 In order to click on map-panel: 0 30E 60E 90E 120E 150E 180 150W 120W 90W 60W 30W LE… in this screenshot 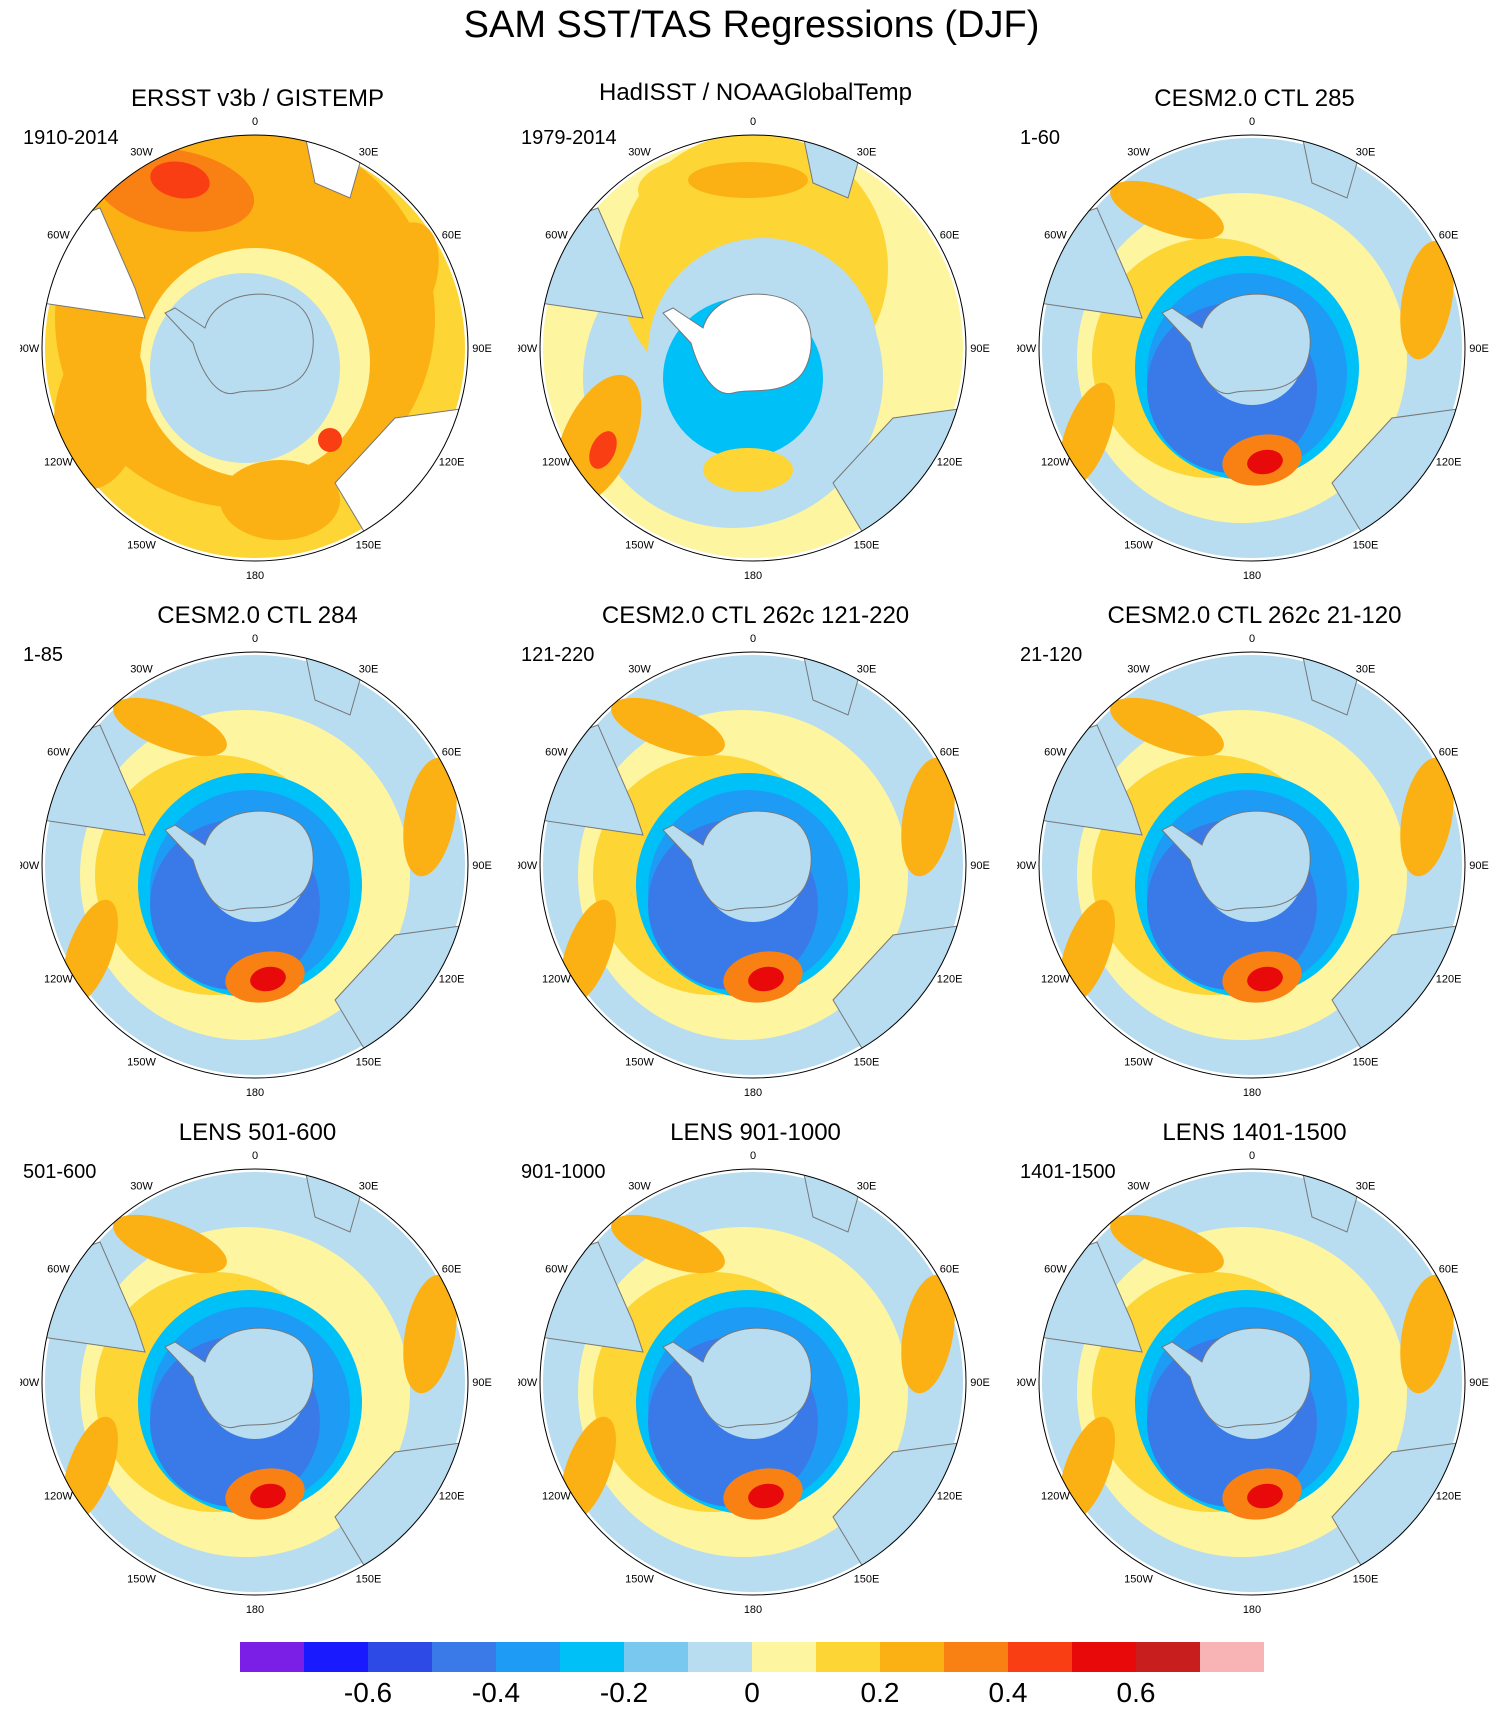, I will do `click(257, 1364)`.